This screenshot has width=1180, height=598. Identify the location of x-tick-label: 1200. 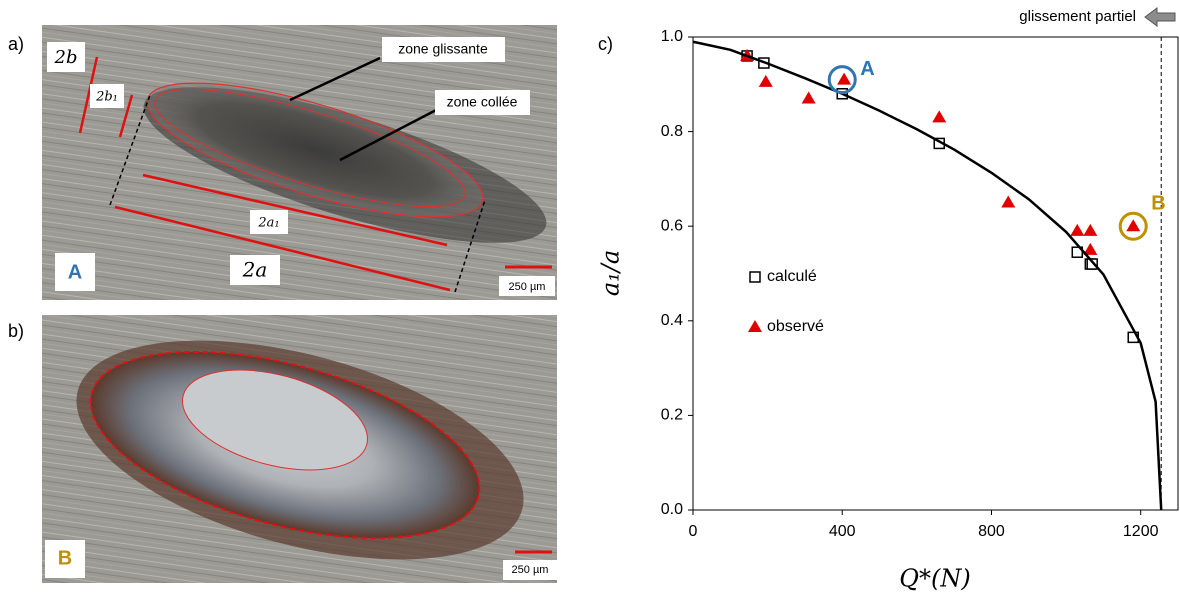
(1141, 531).